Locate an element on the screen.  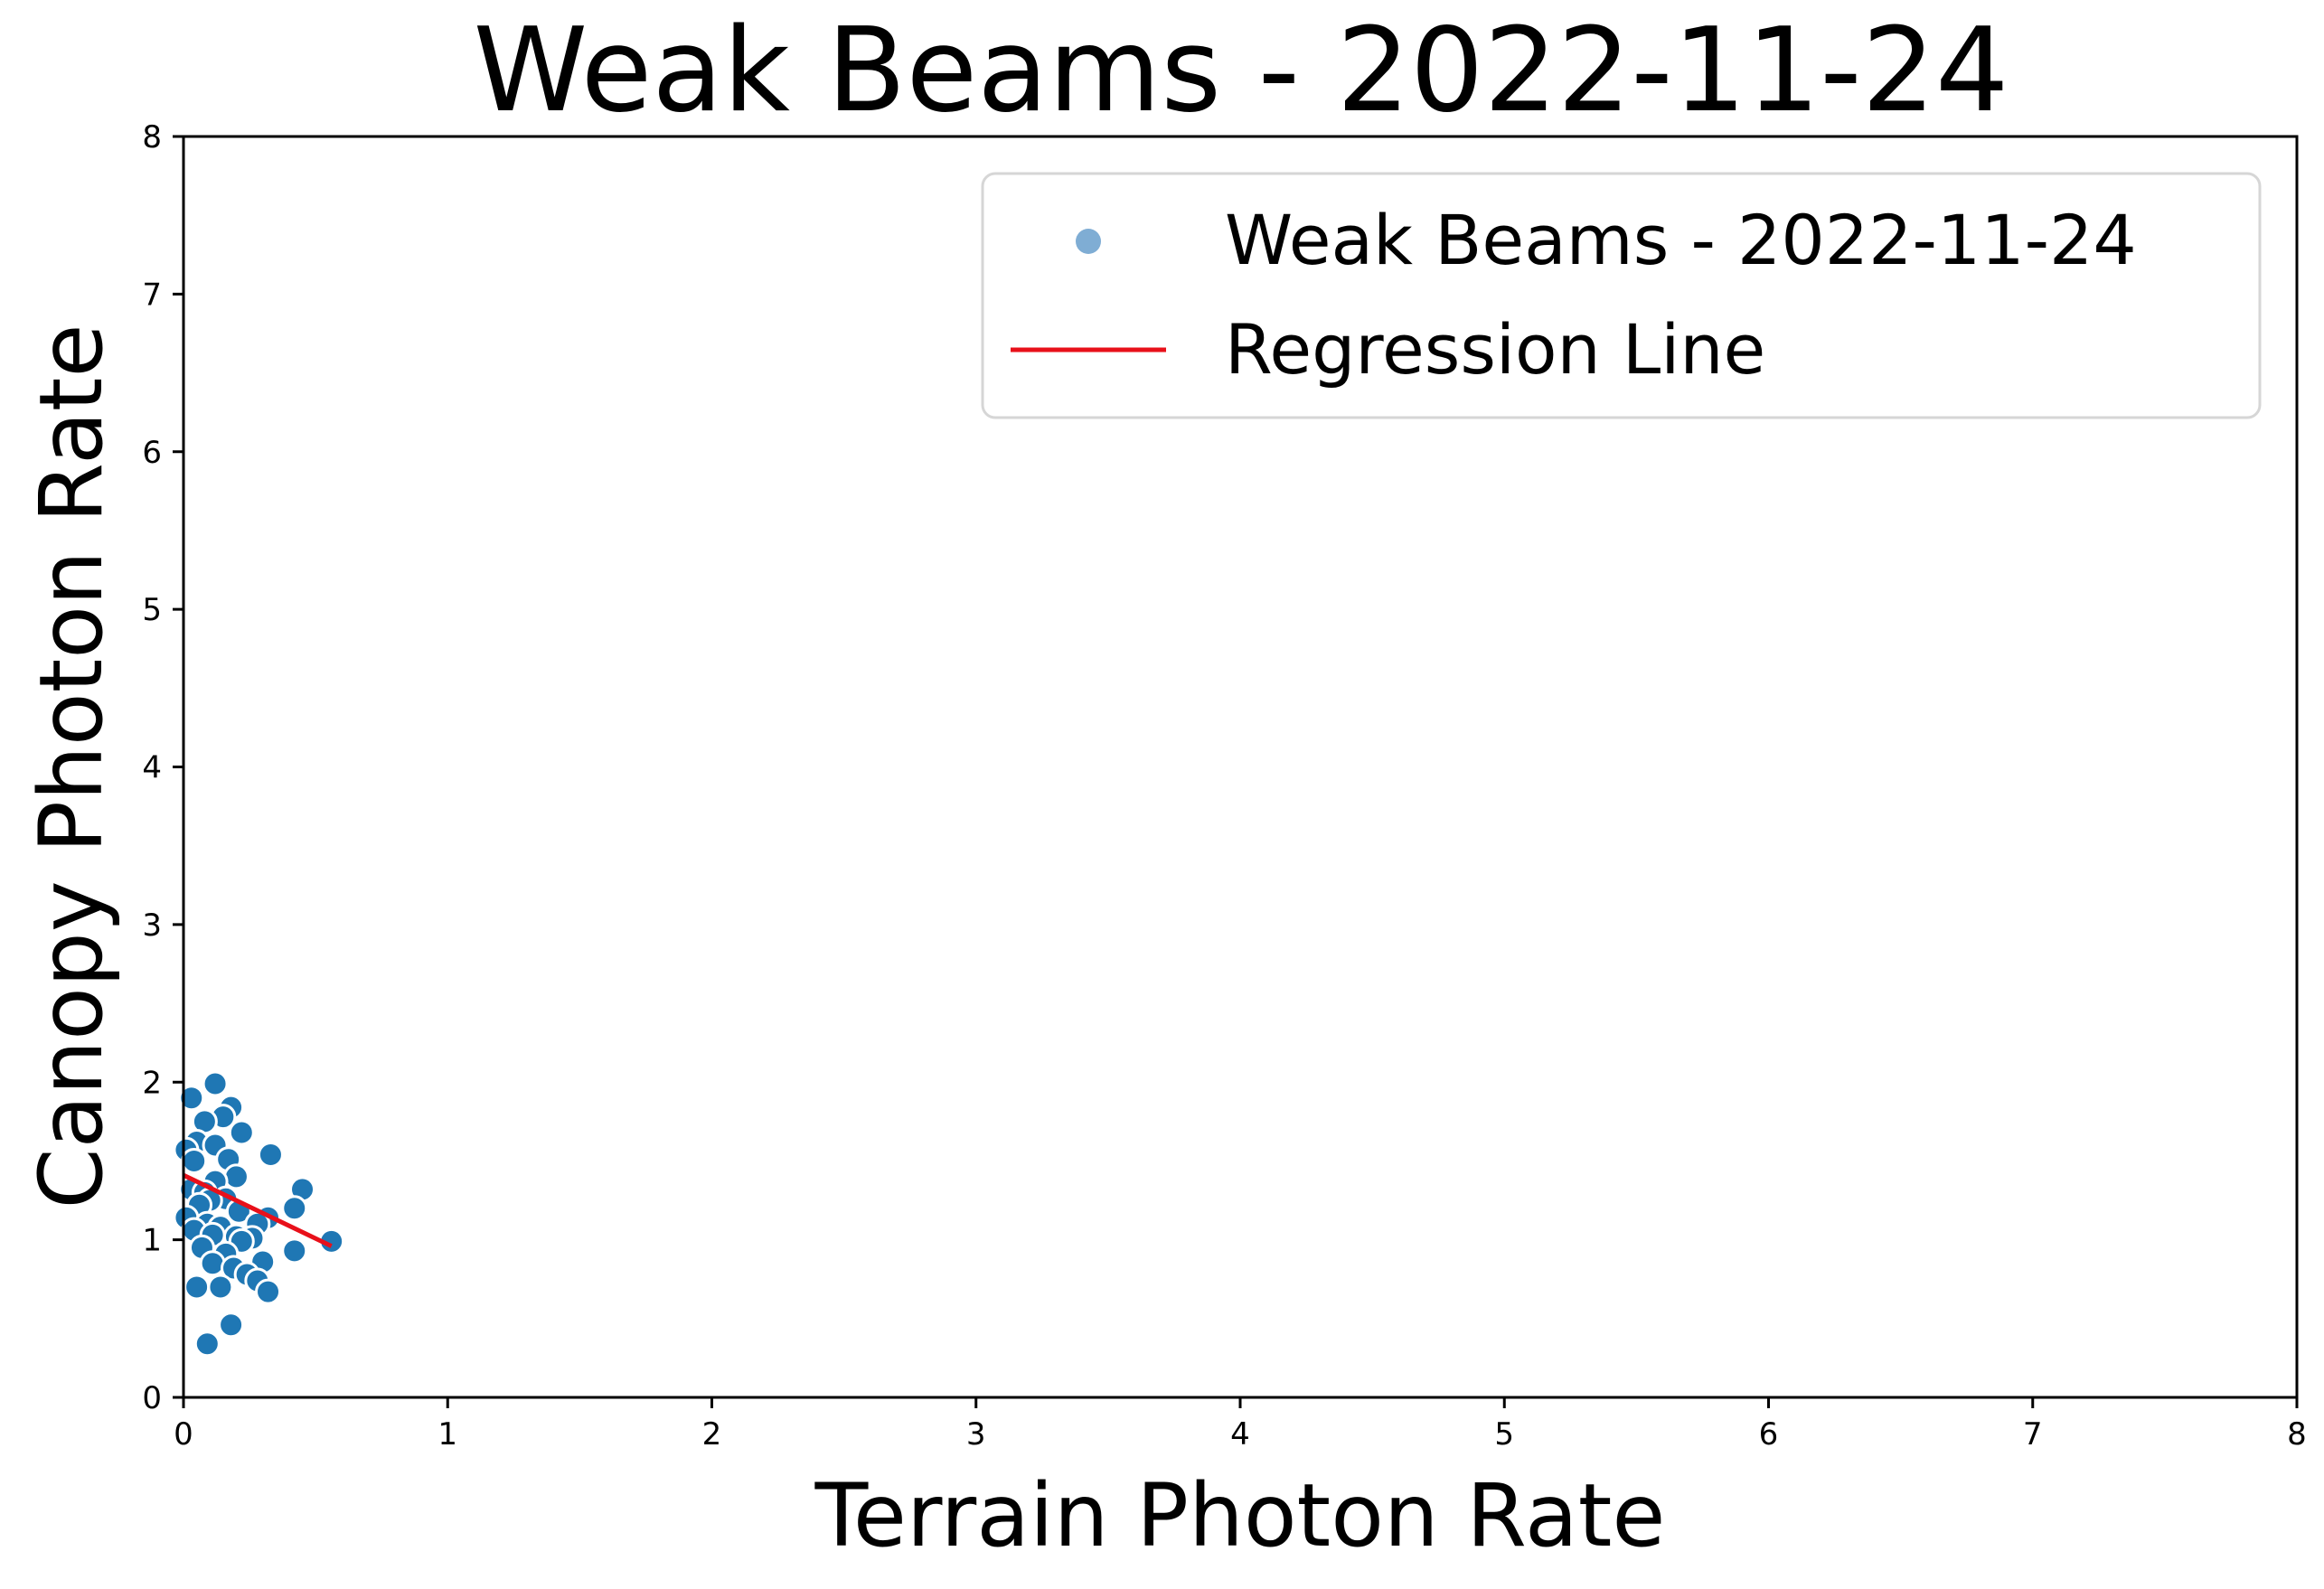
y-tick-label: 3 is located at coordinates (152, 926).